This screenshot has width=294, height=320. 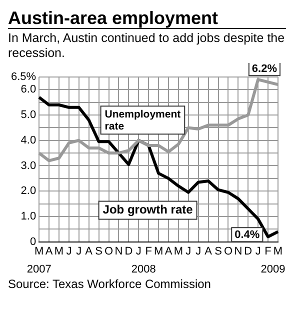 I want to click on y-tick-label: 2.0, so click(x=28, y=191).